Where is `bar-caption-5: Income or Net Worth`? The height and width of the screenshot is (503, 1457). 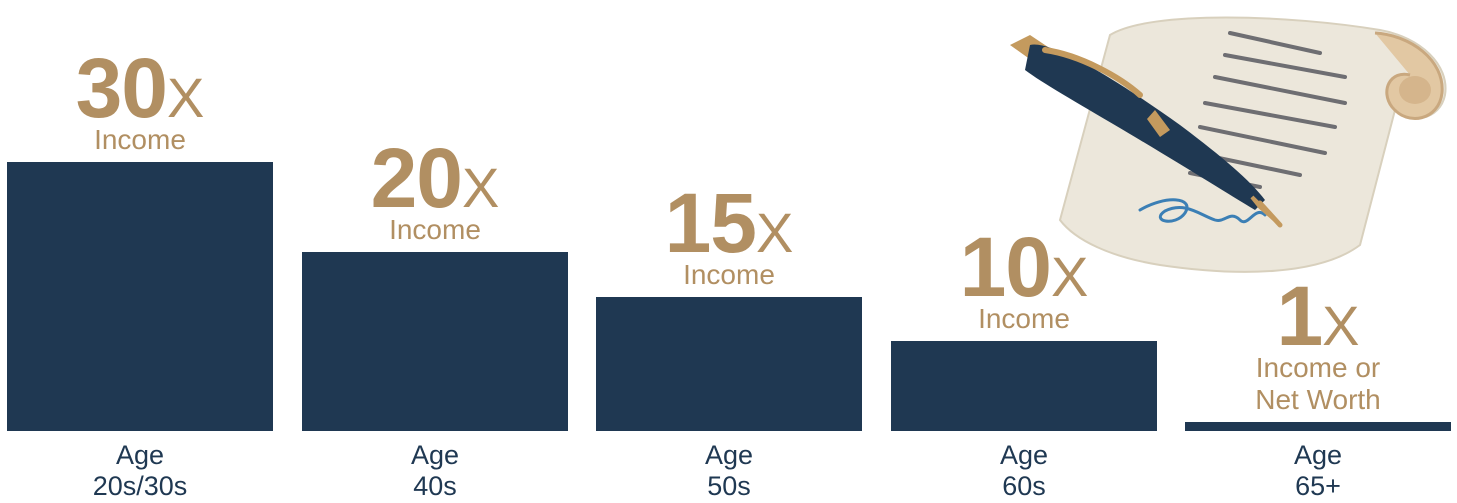
bar-caption-5: Income or Net Worth is located at coordinates (1318, 384).